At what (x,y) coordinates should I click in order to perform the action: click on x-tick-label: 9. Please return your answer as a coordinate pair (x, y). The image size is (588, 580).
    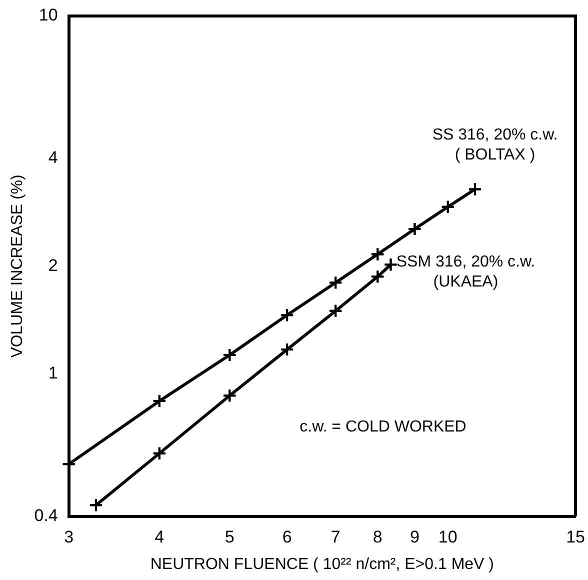
    Looking at the image, I should click on (415, 536).